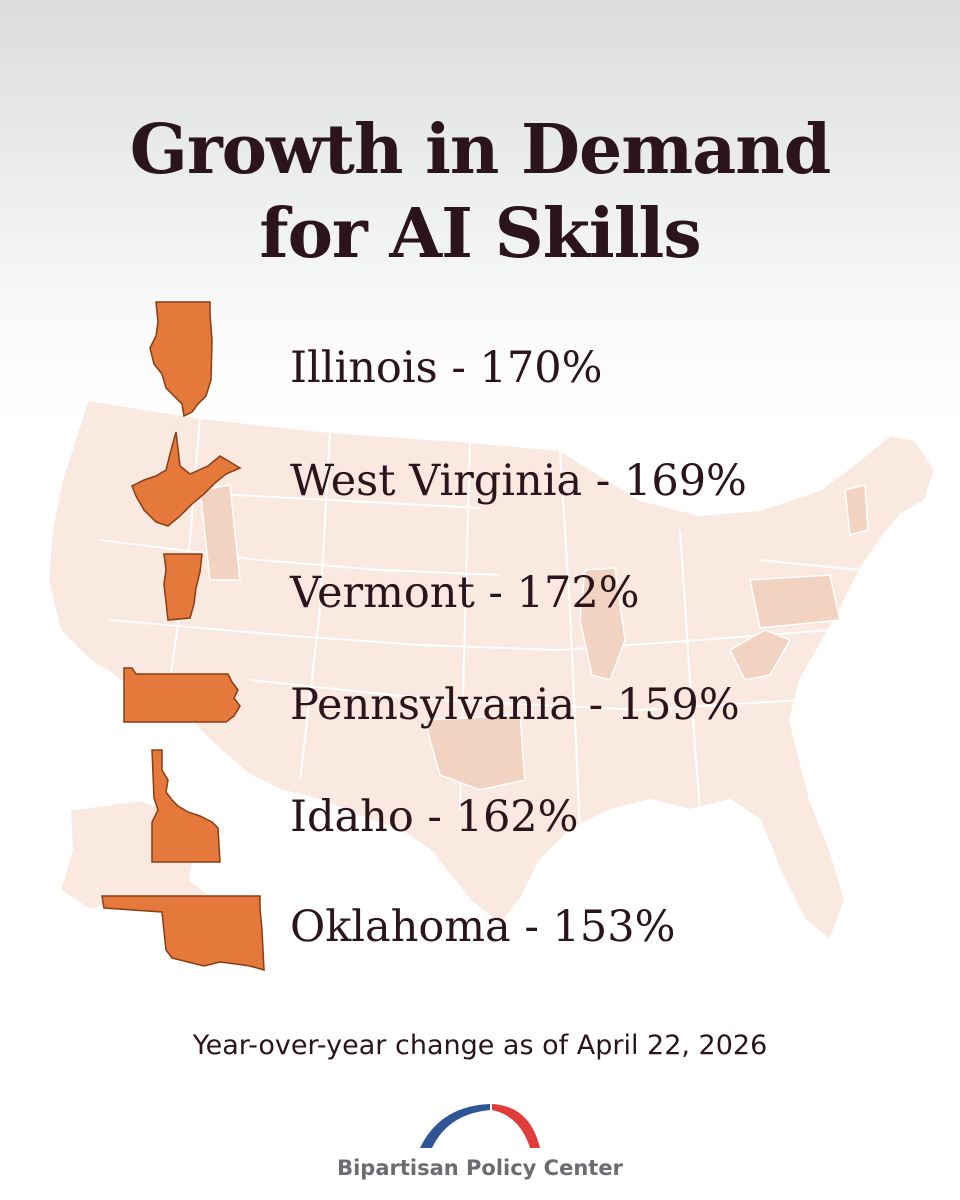  I want to click on logo-text: Bipartisan Policy Center, so click(480, 1168).